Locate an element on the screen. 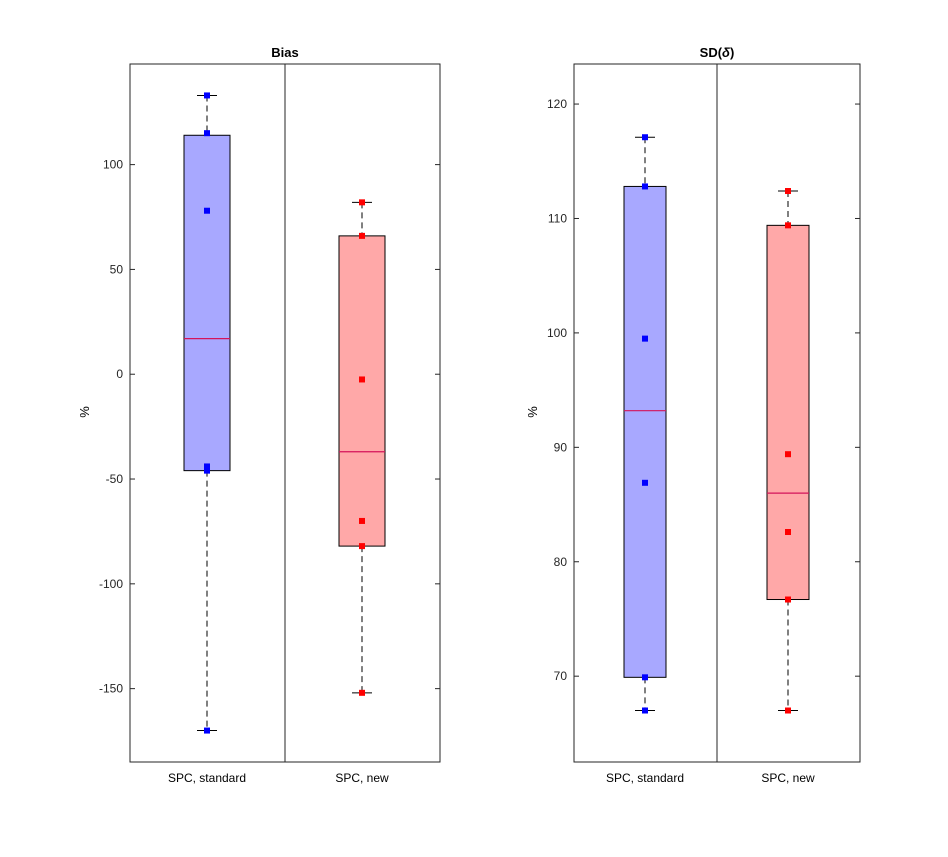  bias-x-tick-label-new: SPC, new is located at coordinates (362, 778).